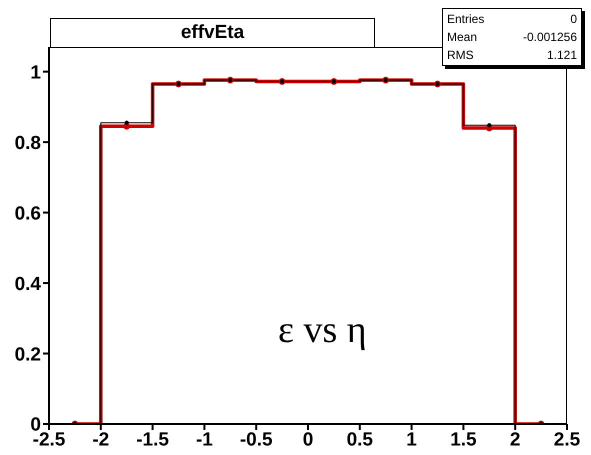 The width and height of the screenshot is (591, 455). What do you see at coordinates (464, 439) in the screenshot?
I see `x-tick-label: 1.5` at bounding box center [464, 439].